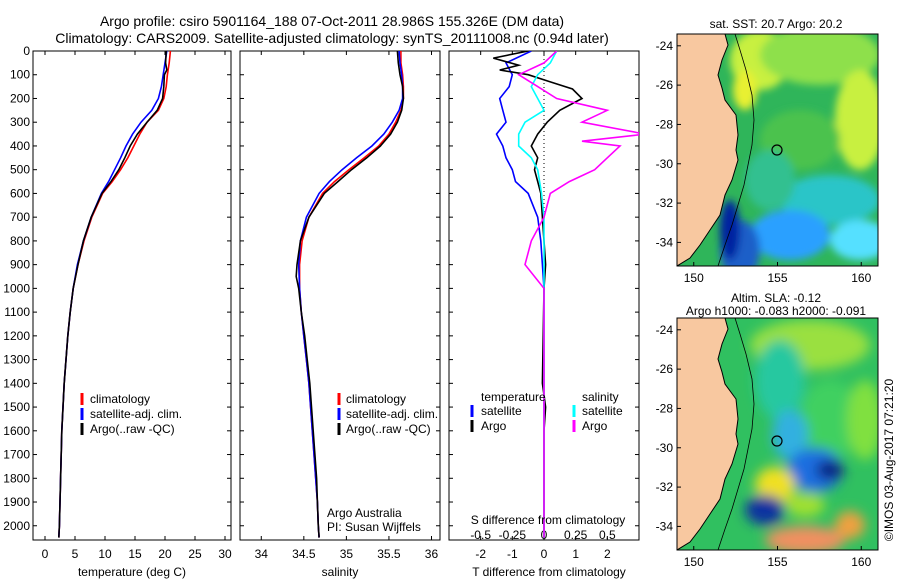 The width and height of the screenshot is (900, 580). What do you see at coordinates (16, 383) in the screenshot?
I see `depth-tick-label: 1400` at bounding box center [16, 383].